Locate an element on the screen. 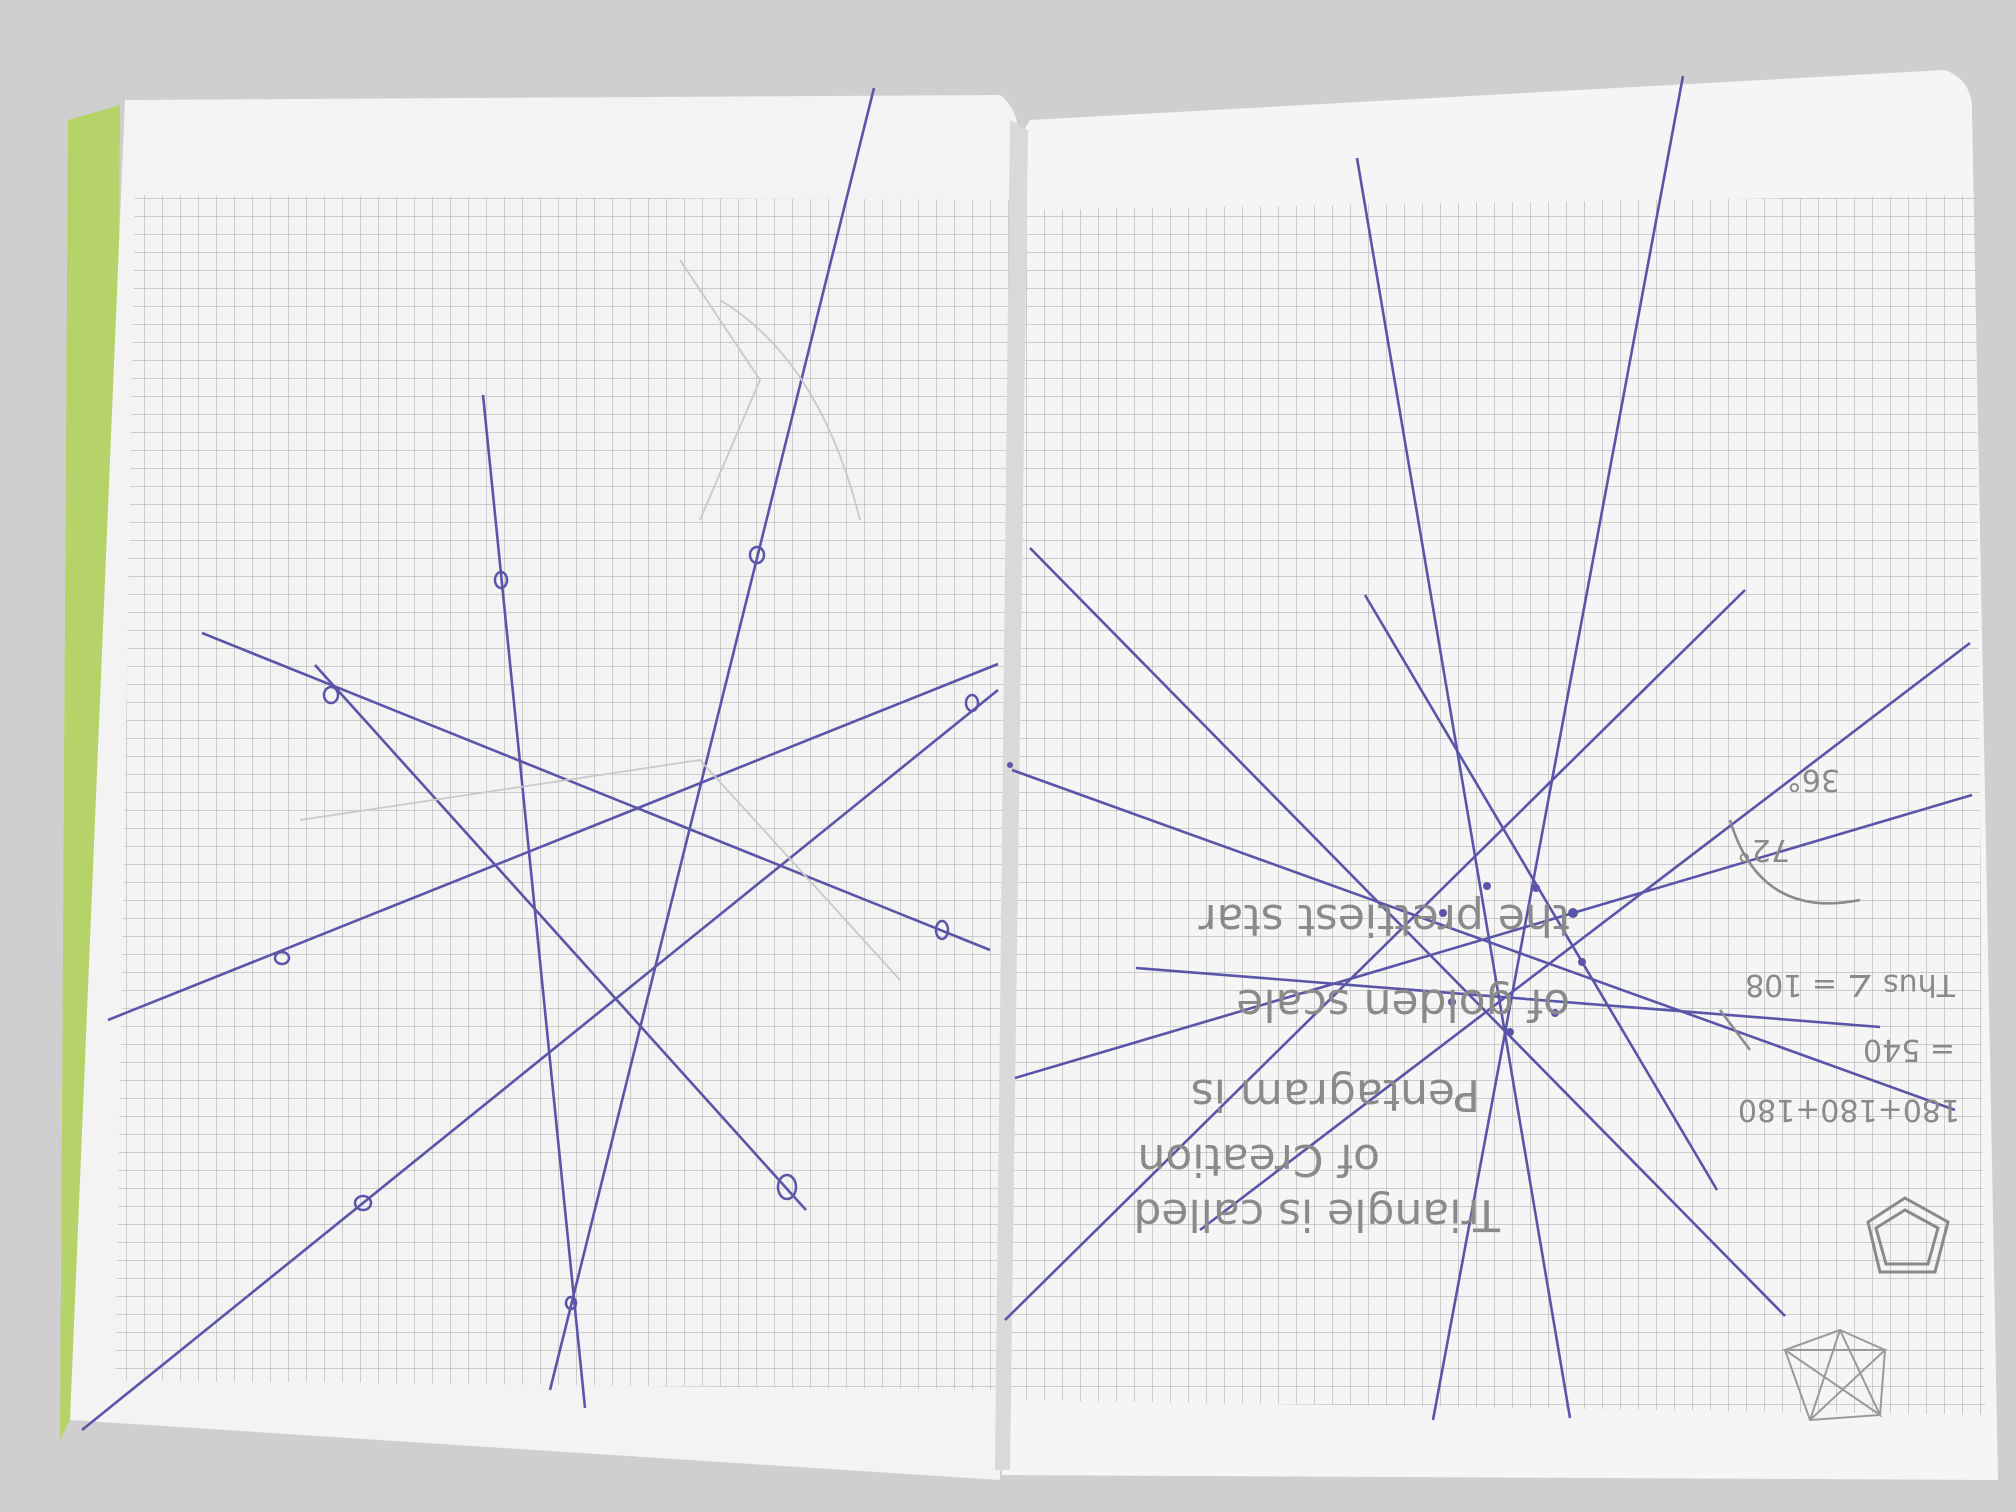 This screenshot has height=1512, width=2016. angle-total: = 540 is located at coordinates (1909, 1049).